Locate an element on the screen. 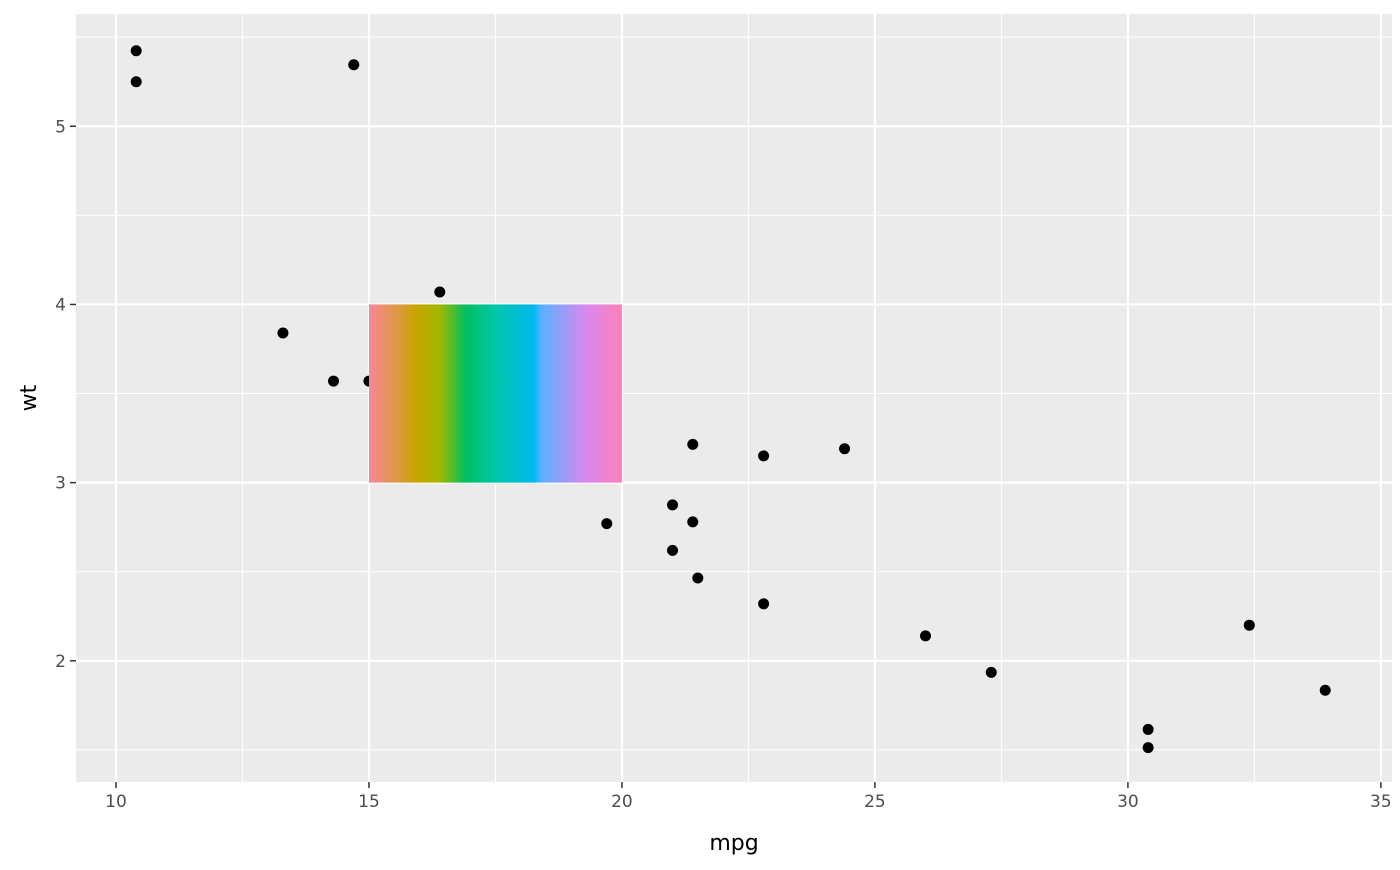 The height and width of the screenshot is (870, 1400). y-tick-label: 5 is located at coordinates (60, 127).